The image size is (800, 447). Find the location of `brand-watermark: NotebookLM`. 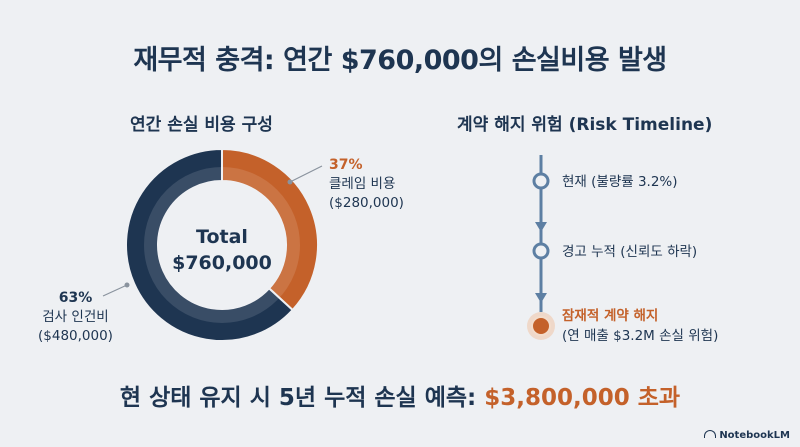

brand-watermark: NotebookLM is located at coordinates (747, 435).